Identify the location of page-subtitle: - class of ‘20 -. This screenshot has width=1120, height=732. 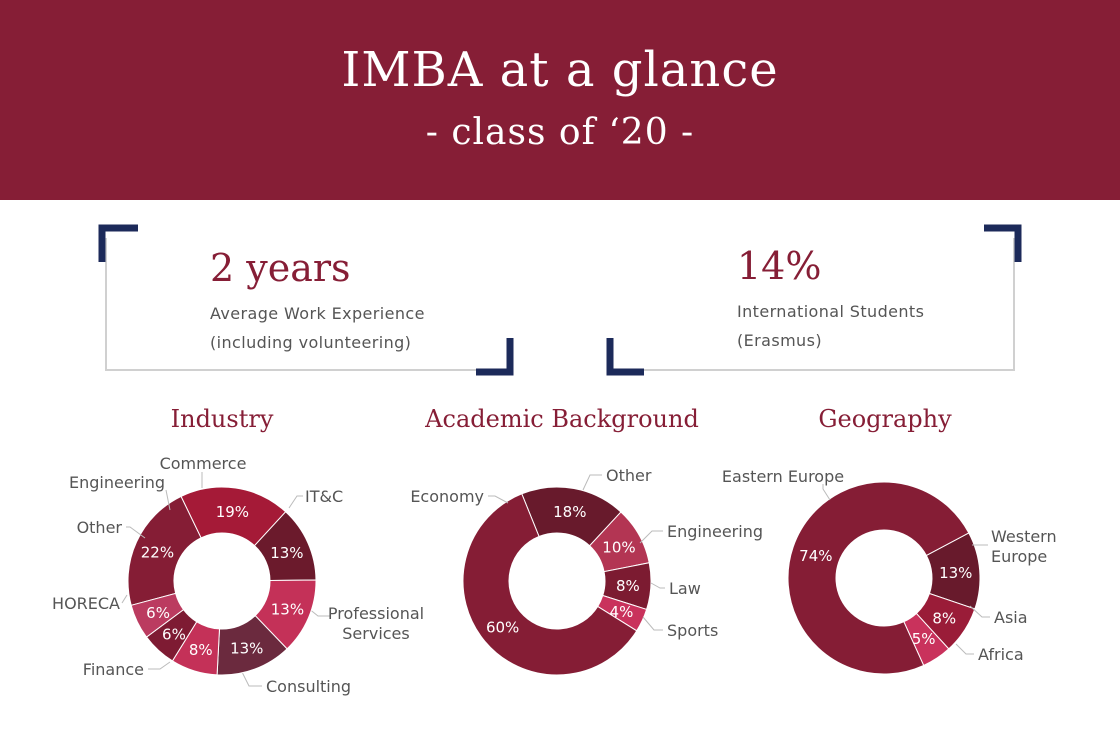
(560, 132).